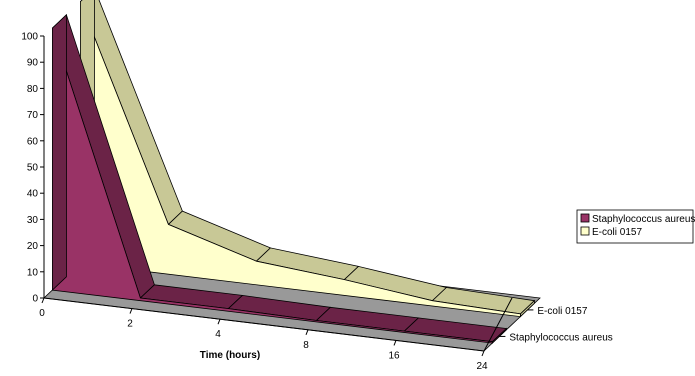 The image size is (695, 376). I want to click on depth-axis-labels: E-coli 0157 Staphylococcus aureus, so click(556, 324).